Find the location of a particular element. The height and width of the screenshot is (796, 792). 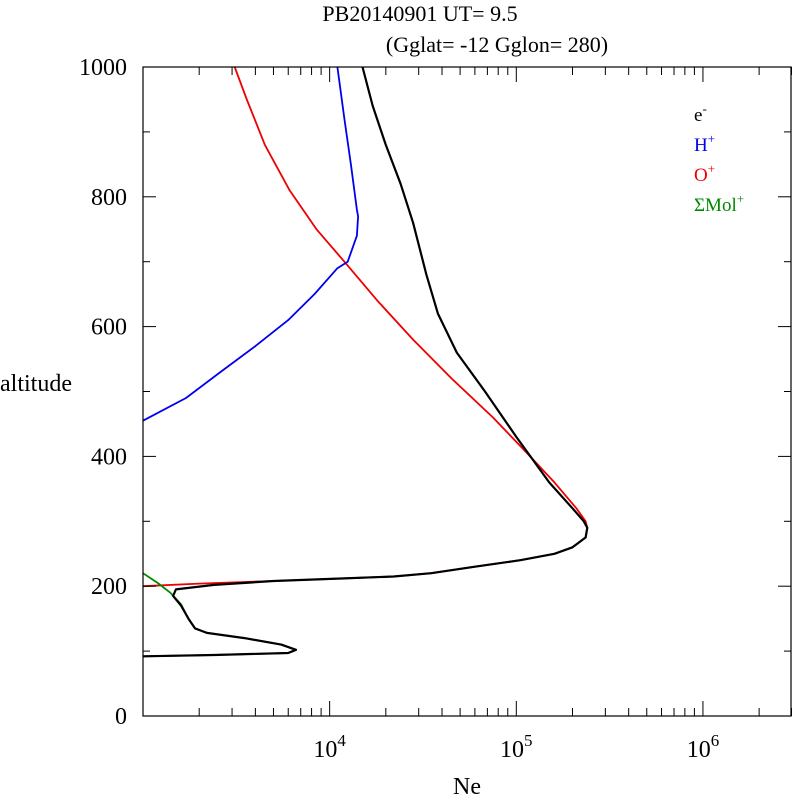

chart-title: PB20140901 UT= 9.5 is located at coordinates (419, 13).